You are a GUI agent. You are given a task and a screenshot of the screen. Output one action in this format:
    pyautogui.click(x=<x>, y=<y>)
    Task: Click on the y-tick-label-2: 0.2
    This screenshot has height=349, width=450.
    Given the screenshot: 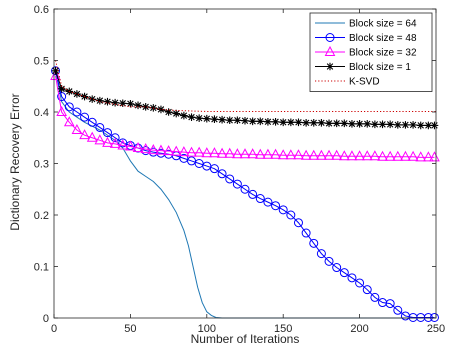 What is the action you would take?
    pyautogui.click(x=41, y=216)
    